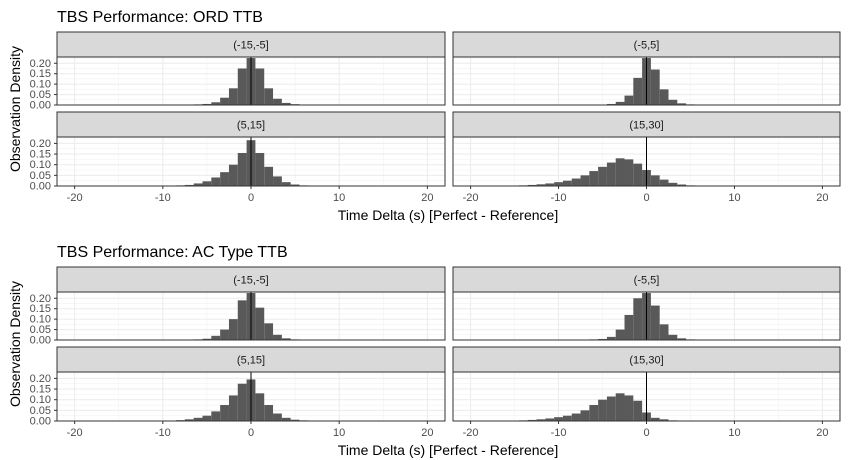 This screenshot has height=460, width=848. I want to click on chart-title: TBS Performance: ORD TTB, so click(160, 17).